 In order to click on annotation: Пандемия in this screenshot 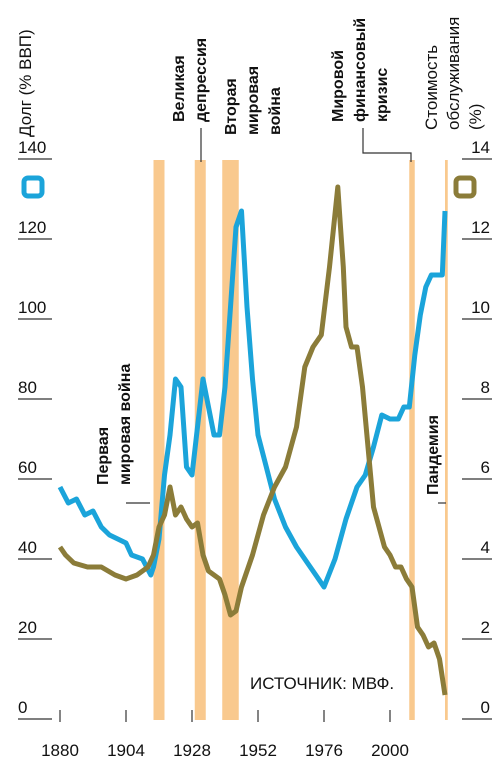, I will do `click(433, 455)`.